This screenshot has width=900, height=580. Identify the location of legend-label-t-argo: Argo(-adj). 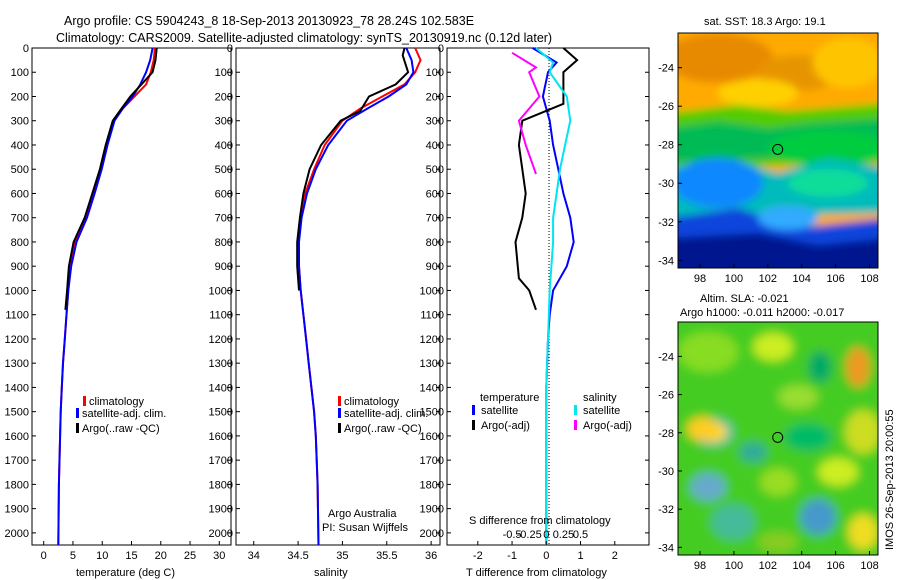
(505, 426).